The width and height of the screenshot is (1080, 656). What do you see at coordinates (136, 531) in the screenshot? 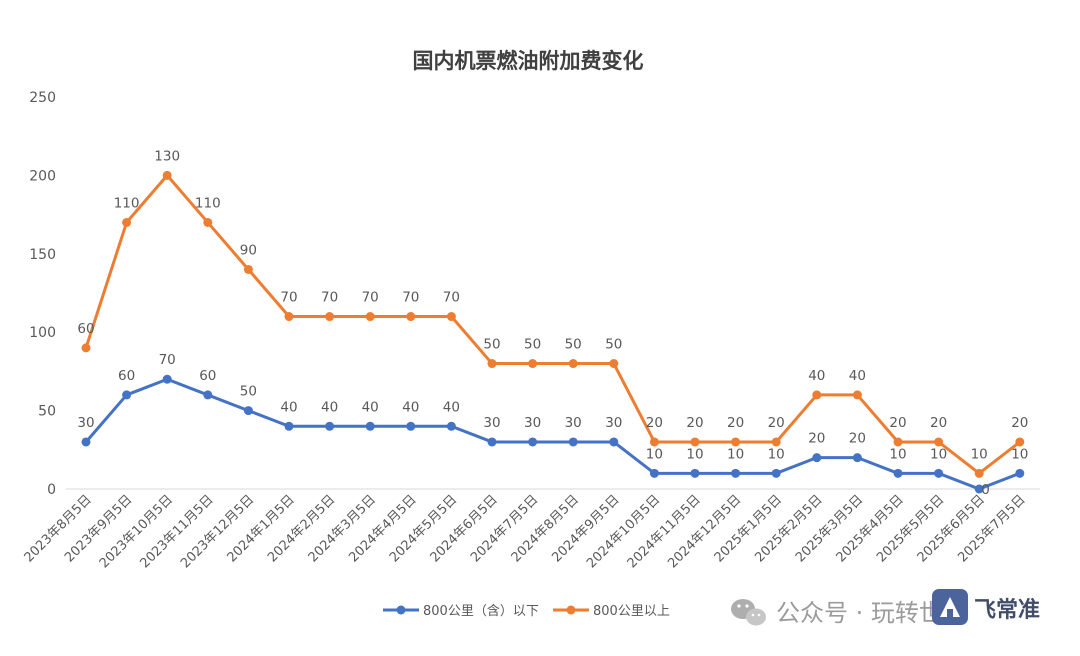
I see `x-tick-label: 2023年10月5日` at bounding box center [136, 531].